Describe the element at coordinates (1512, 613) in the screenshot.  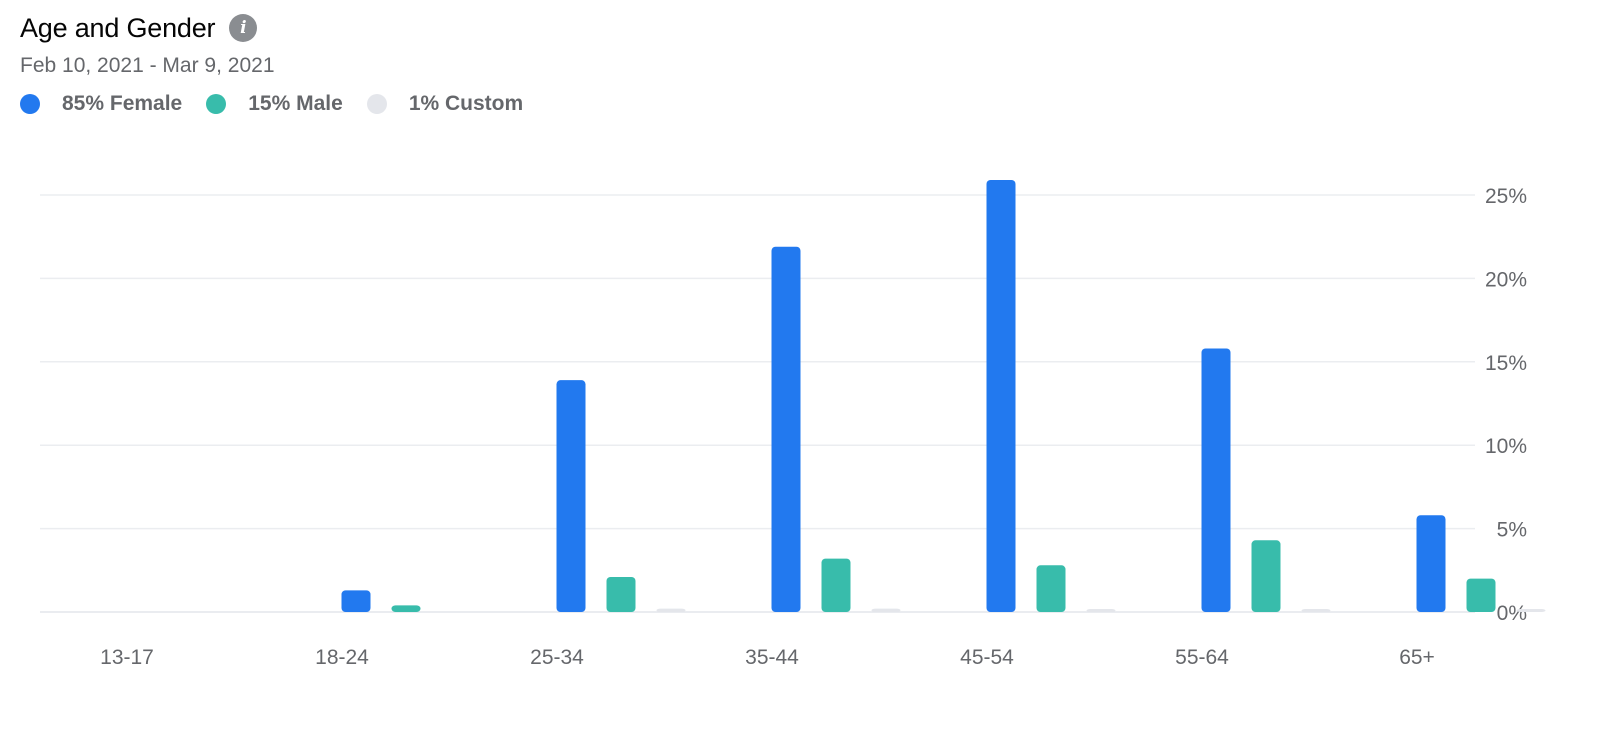
I see `y-tick-label: 0%` at that location.